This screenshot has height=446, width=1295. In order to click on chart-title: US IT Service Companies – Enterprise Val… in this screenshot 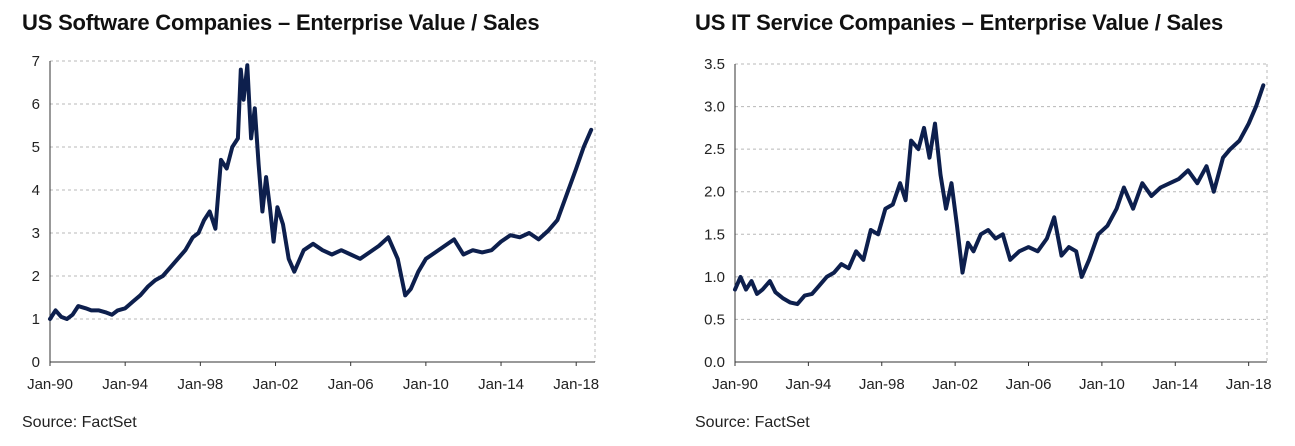, I will do `click(959, 22)`.